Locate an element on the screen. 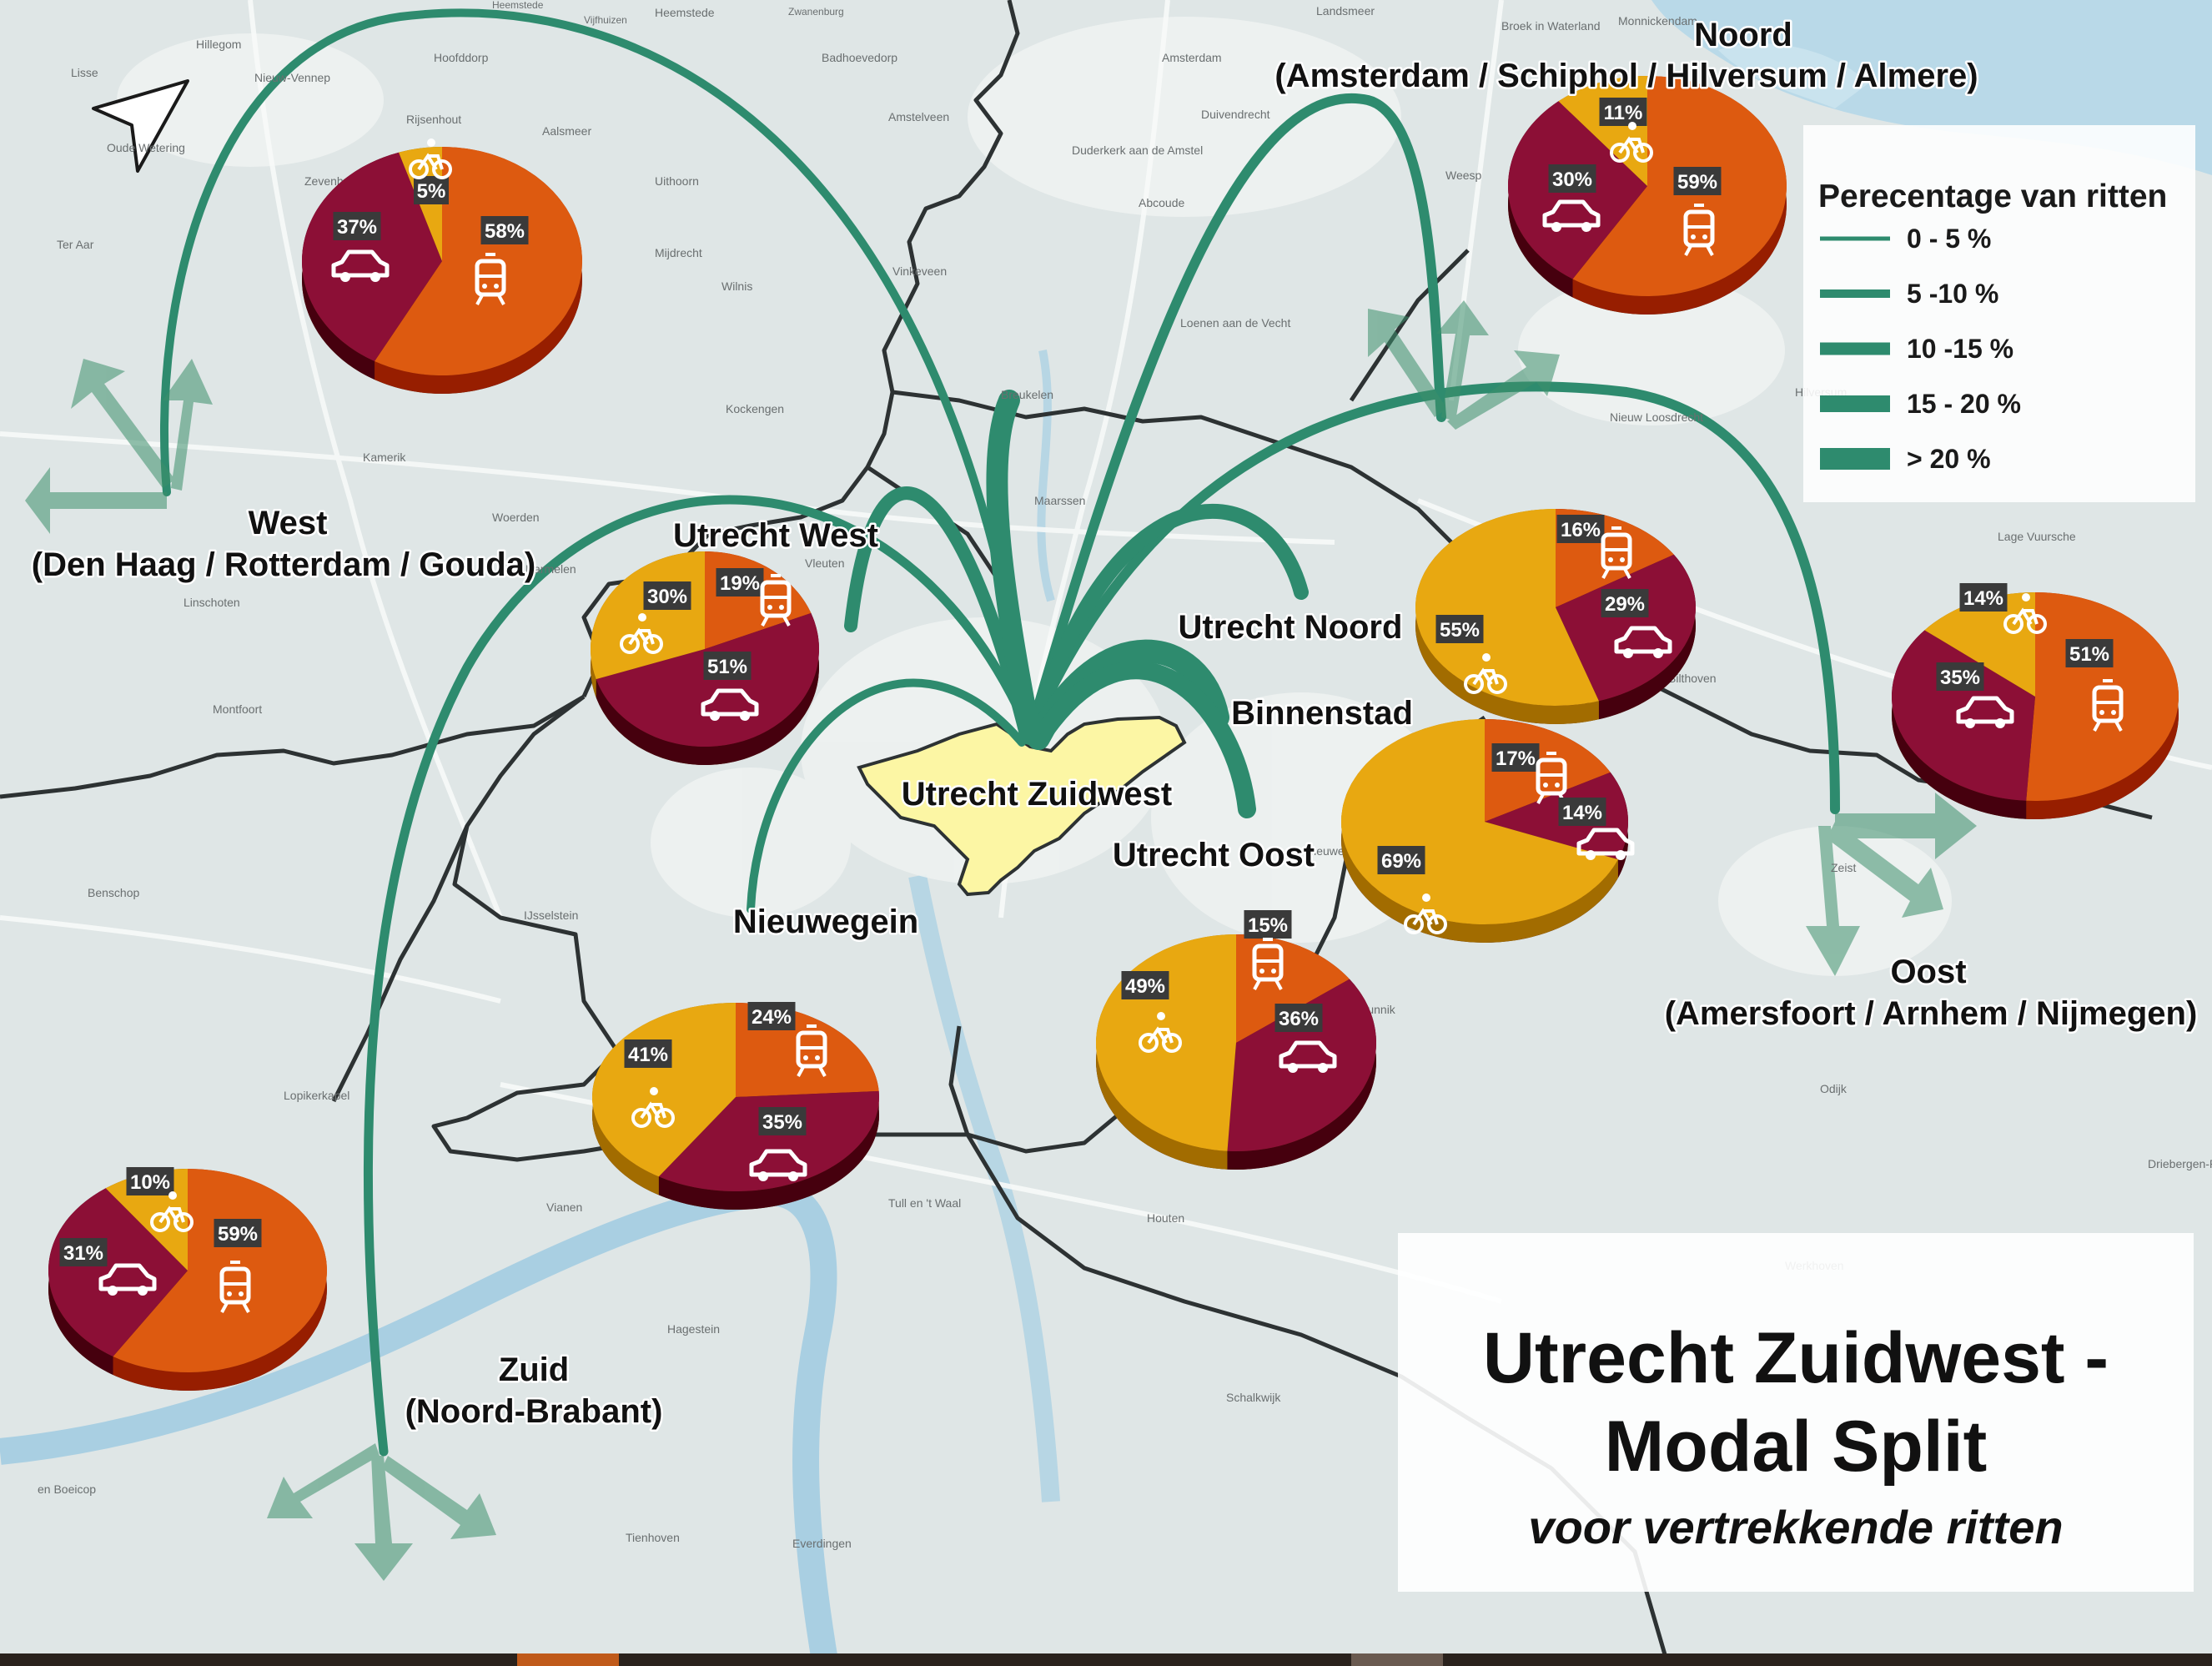 This screenshot has height=1666, width=2212. pie-nieuwegein: 24% 35% 41% is located at coordinates (736, 1106).